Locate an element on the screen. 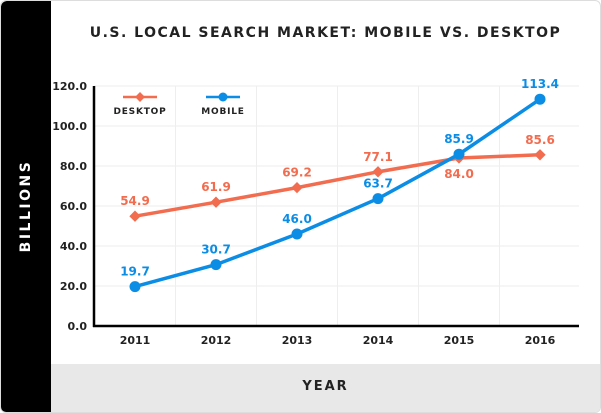  x-tick-label: 2011 is located at coordinates (135, 340).